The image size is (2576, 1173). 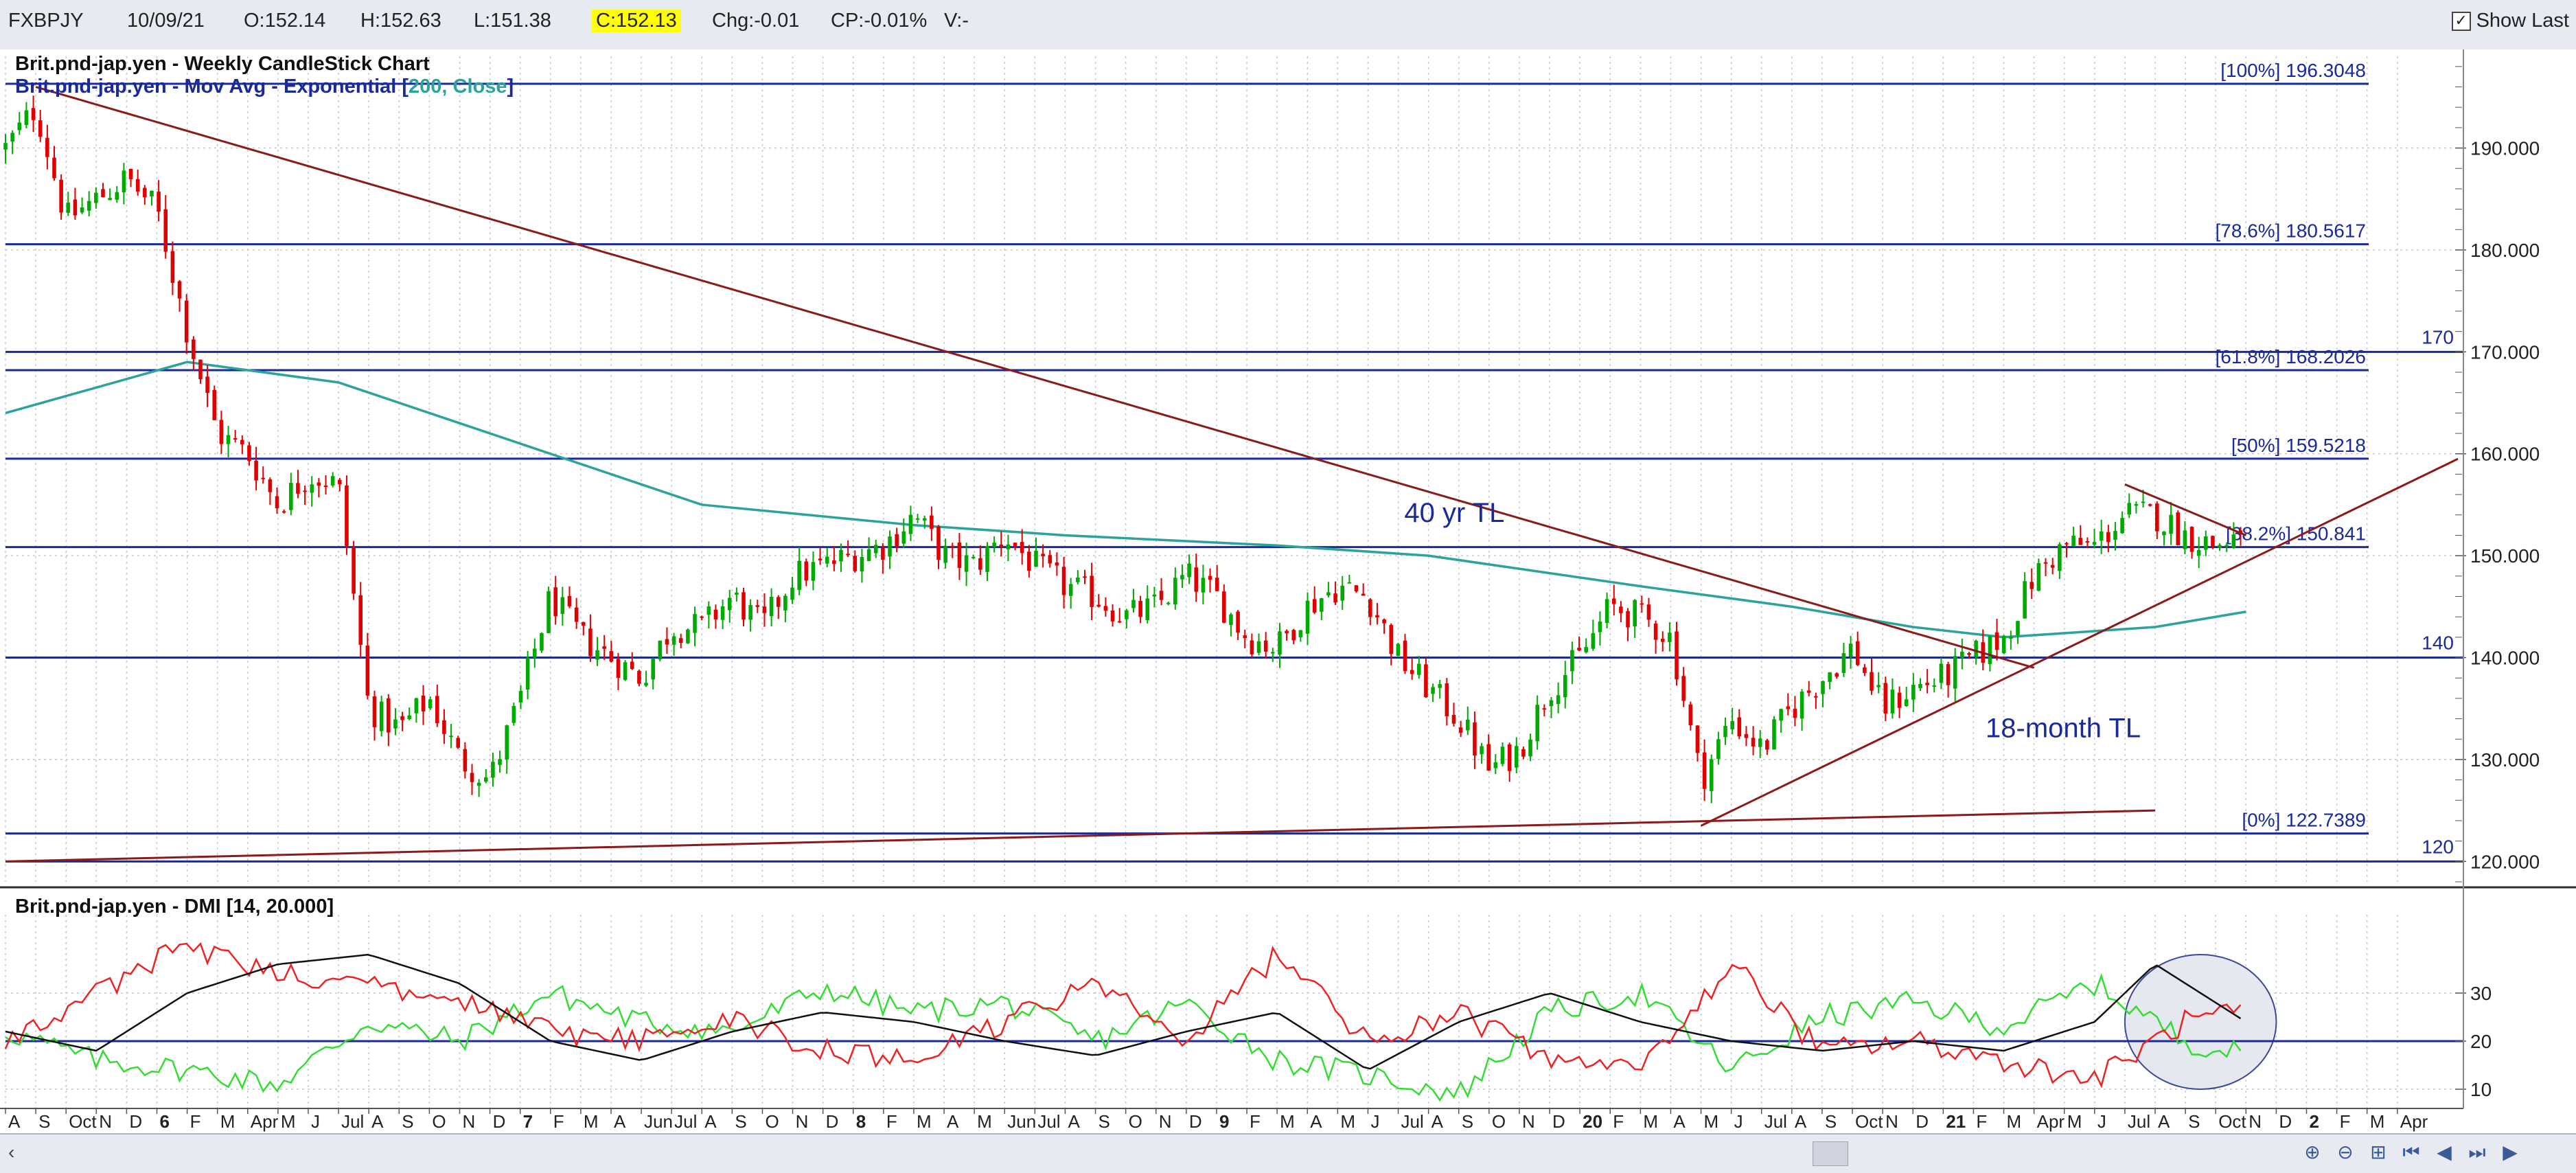 I want to click on x-tick-label: Apr, so click(x=2051, y=1121).